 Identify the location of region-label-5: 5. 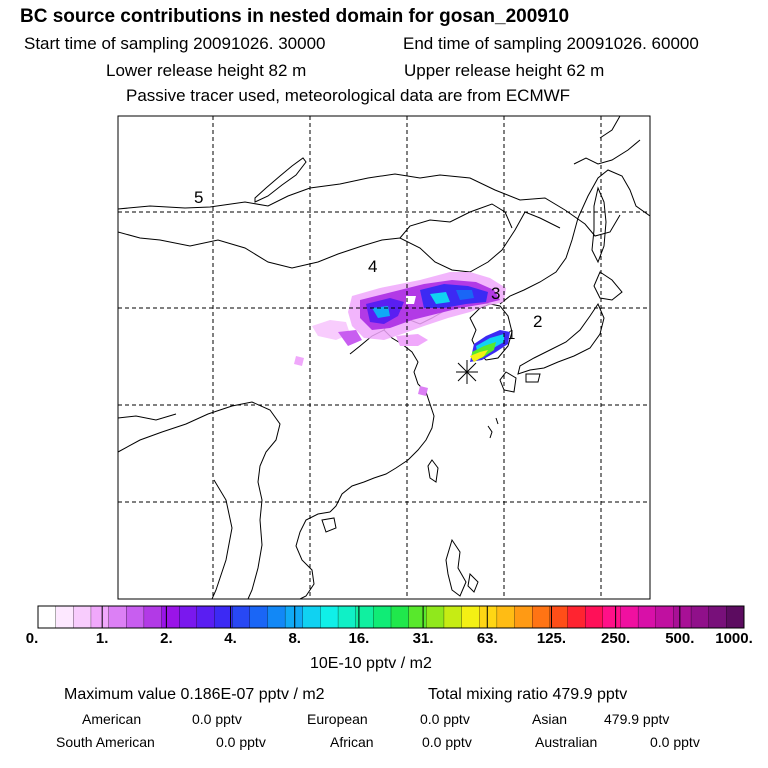
(198, 197).